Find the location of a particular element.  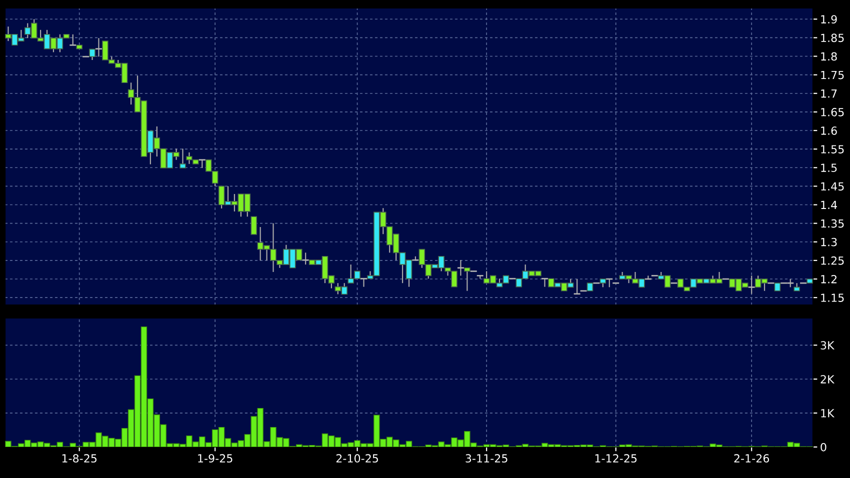

y-tick-label: 1.7 is located at coordinates (829, 94).